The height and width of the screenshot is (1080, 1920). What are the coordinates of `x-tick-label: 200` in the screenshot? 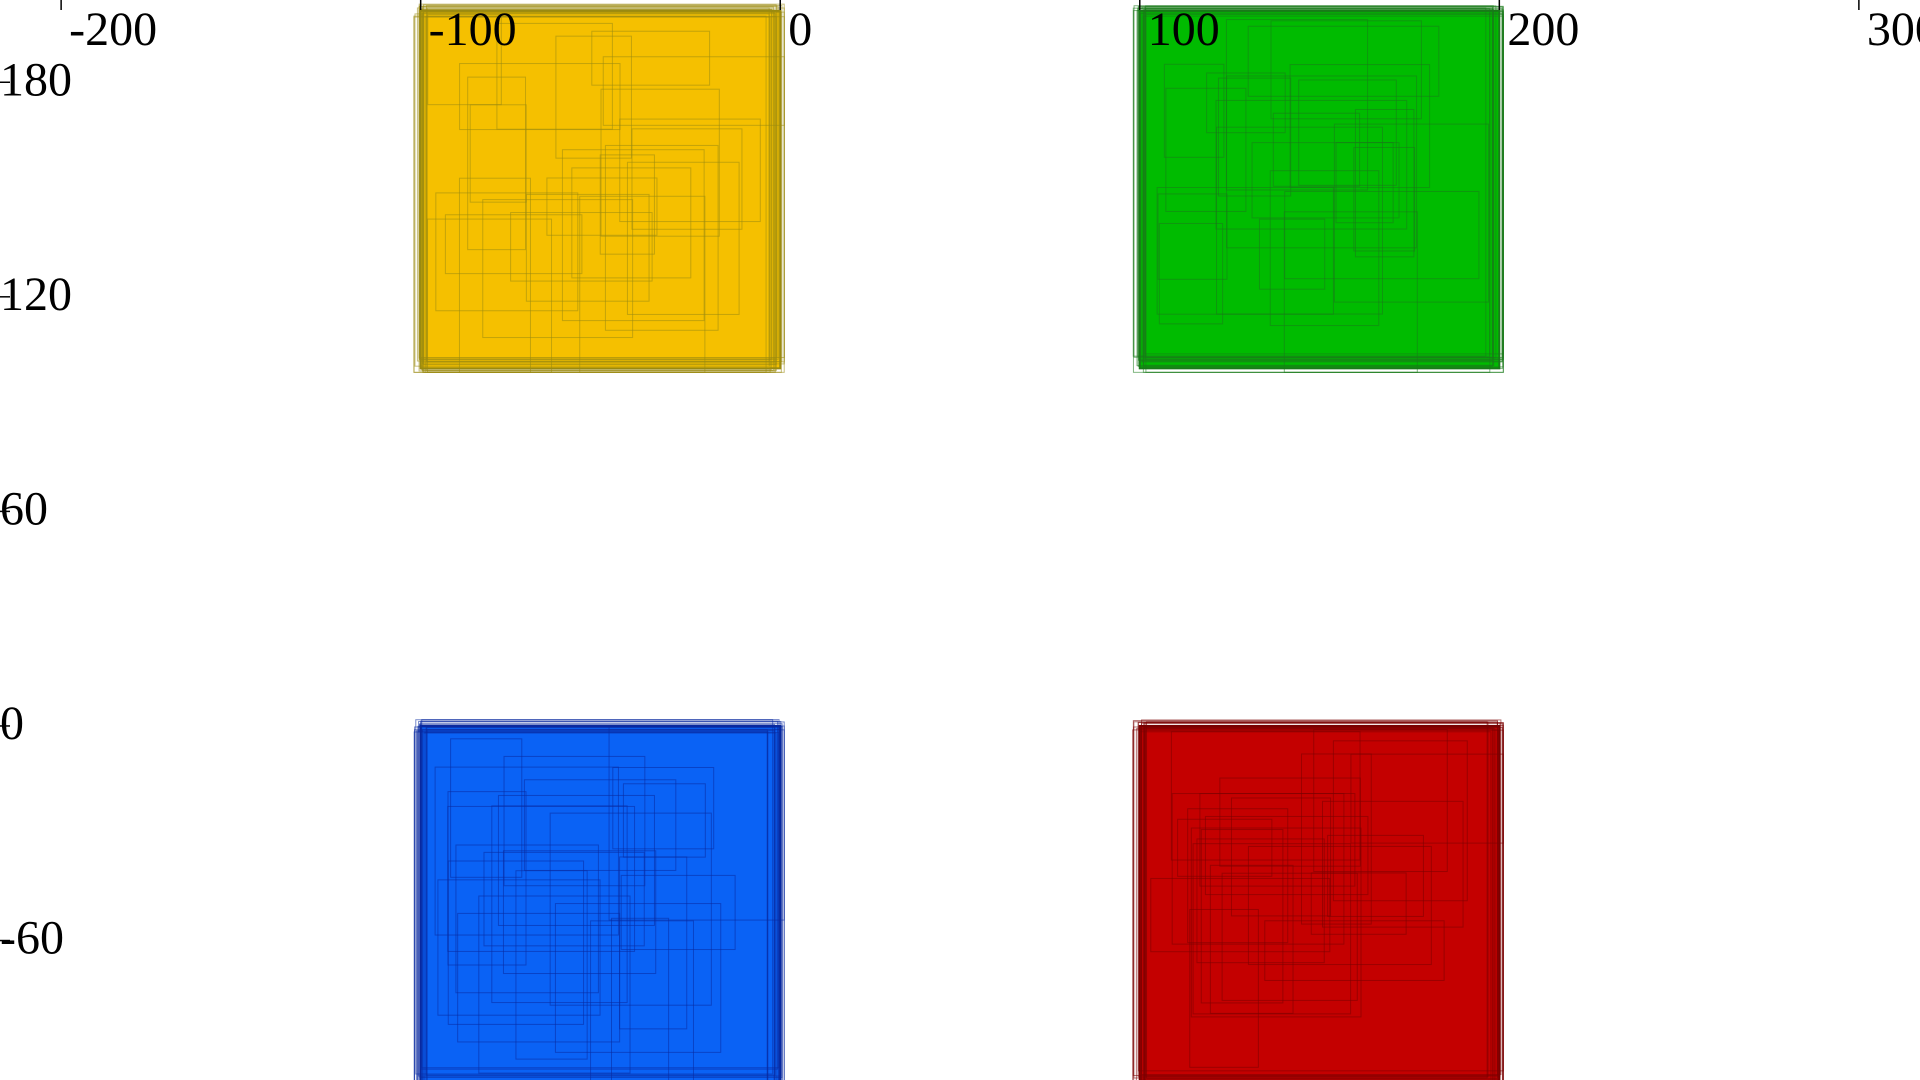 It's located at (1543, 29).